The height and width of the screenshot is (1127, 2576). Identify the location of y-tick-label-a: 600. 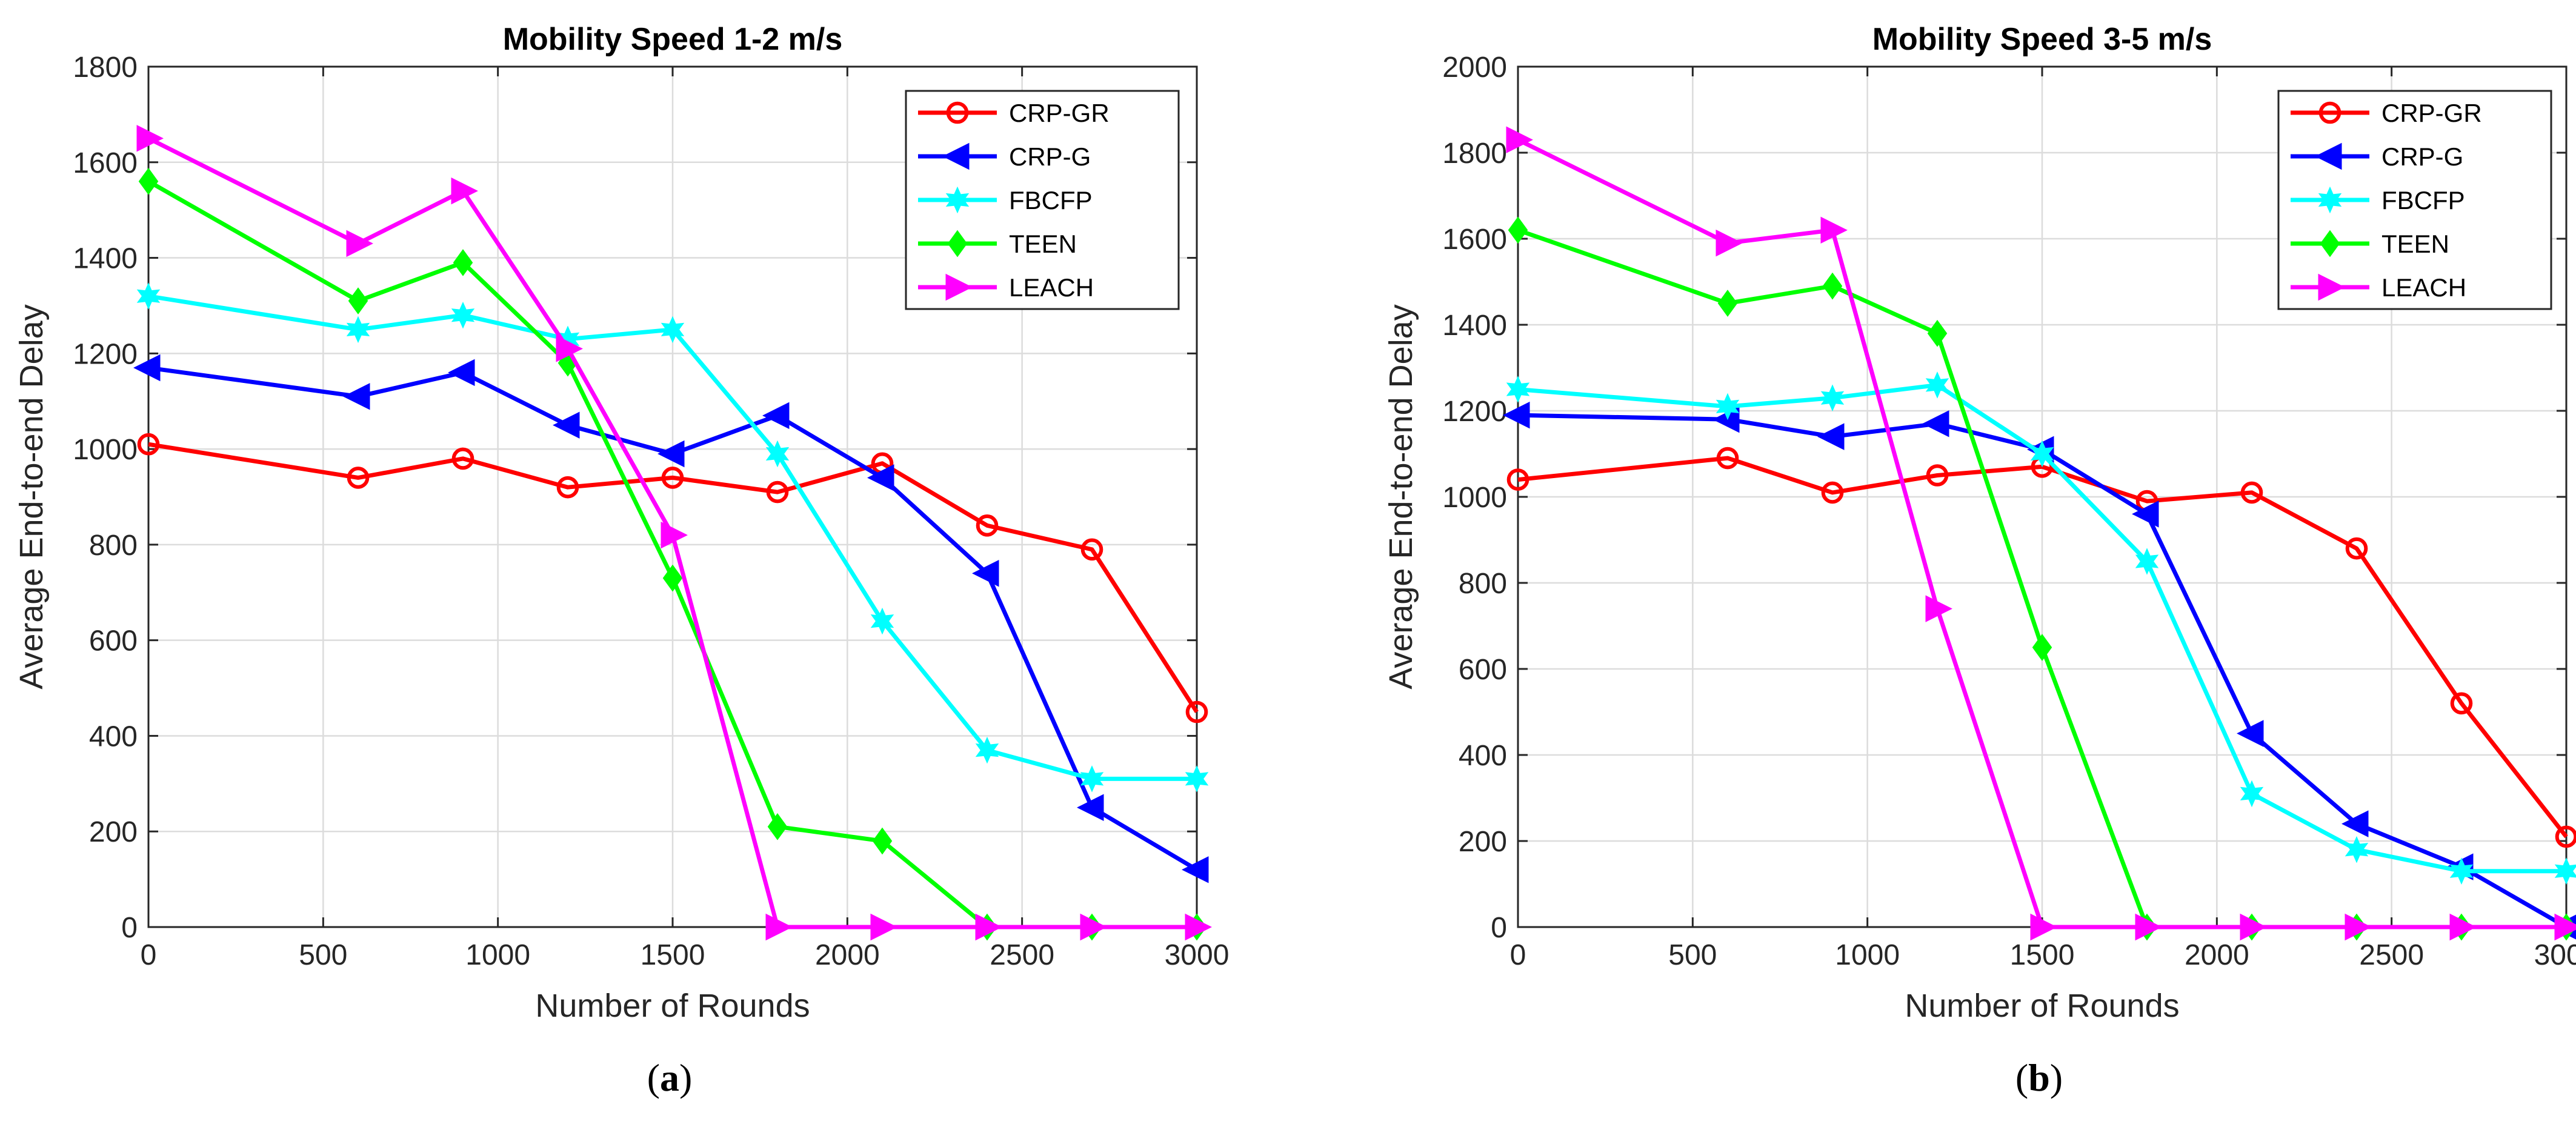
(113, 641).